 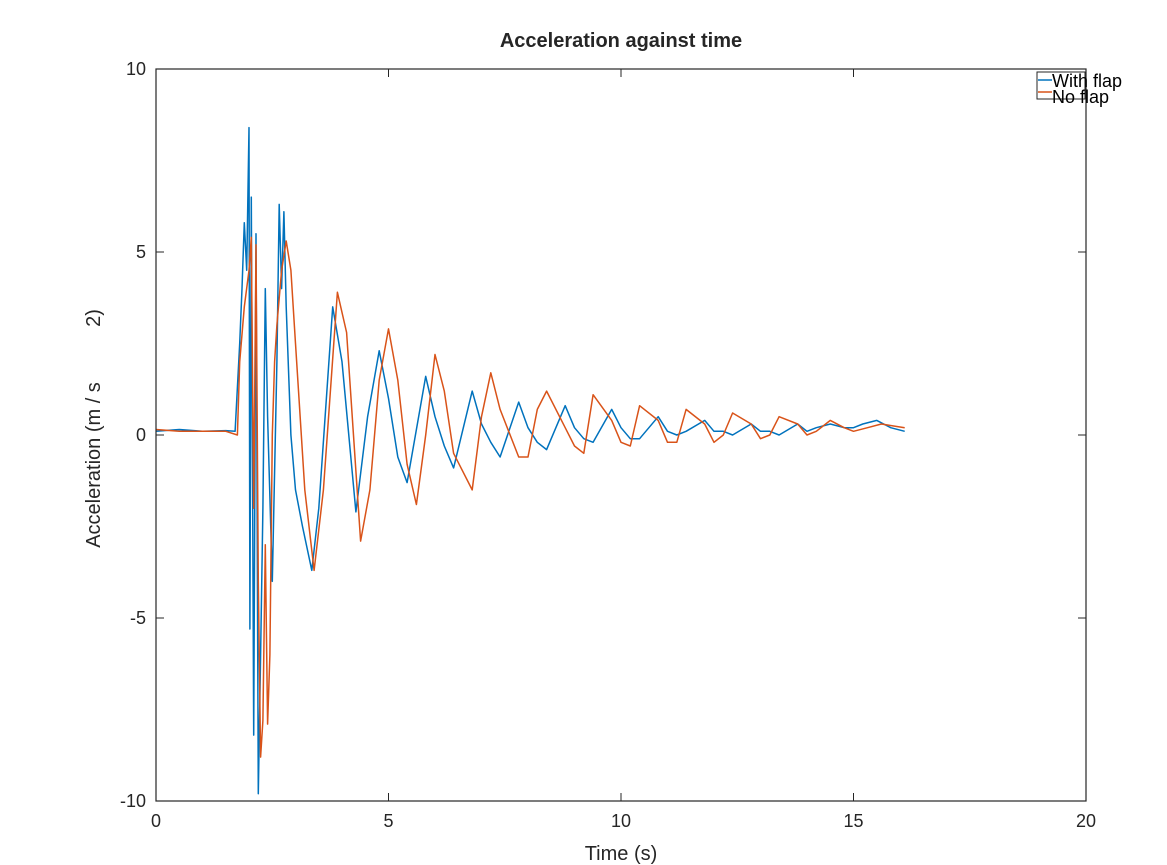 I want to click on x-tick-label: 20, so click(x=1086, y=821).